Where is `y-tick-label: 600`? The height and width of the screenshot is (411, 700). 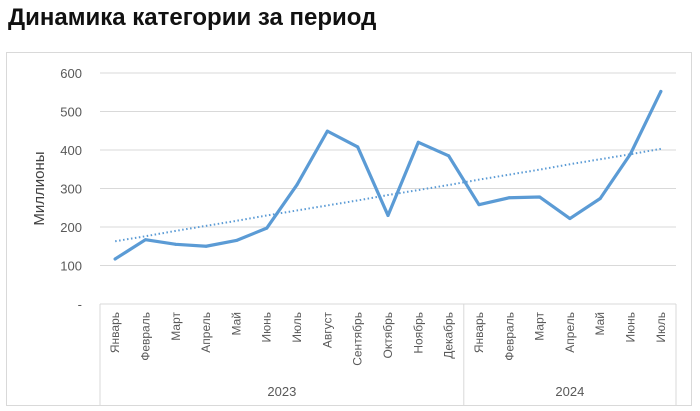
y-tick-label: 600 is located at coordinates (71, 73).